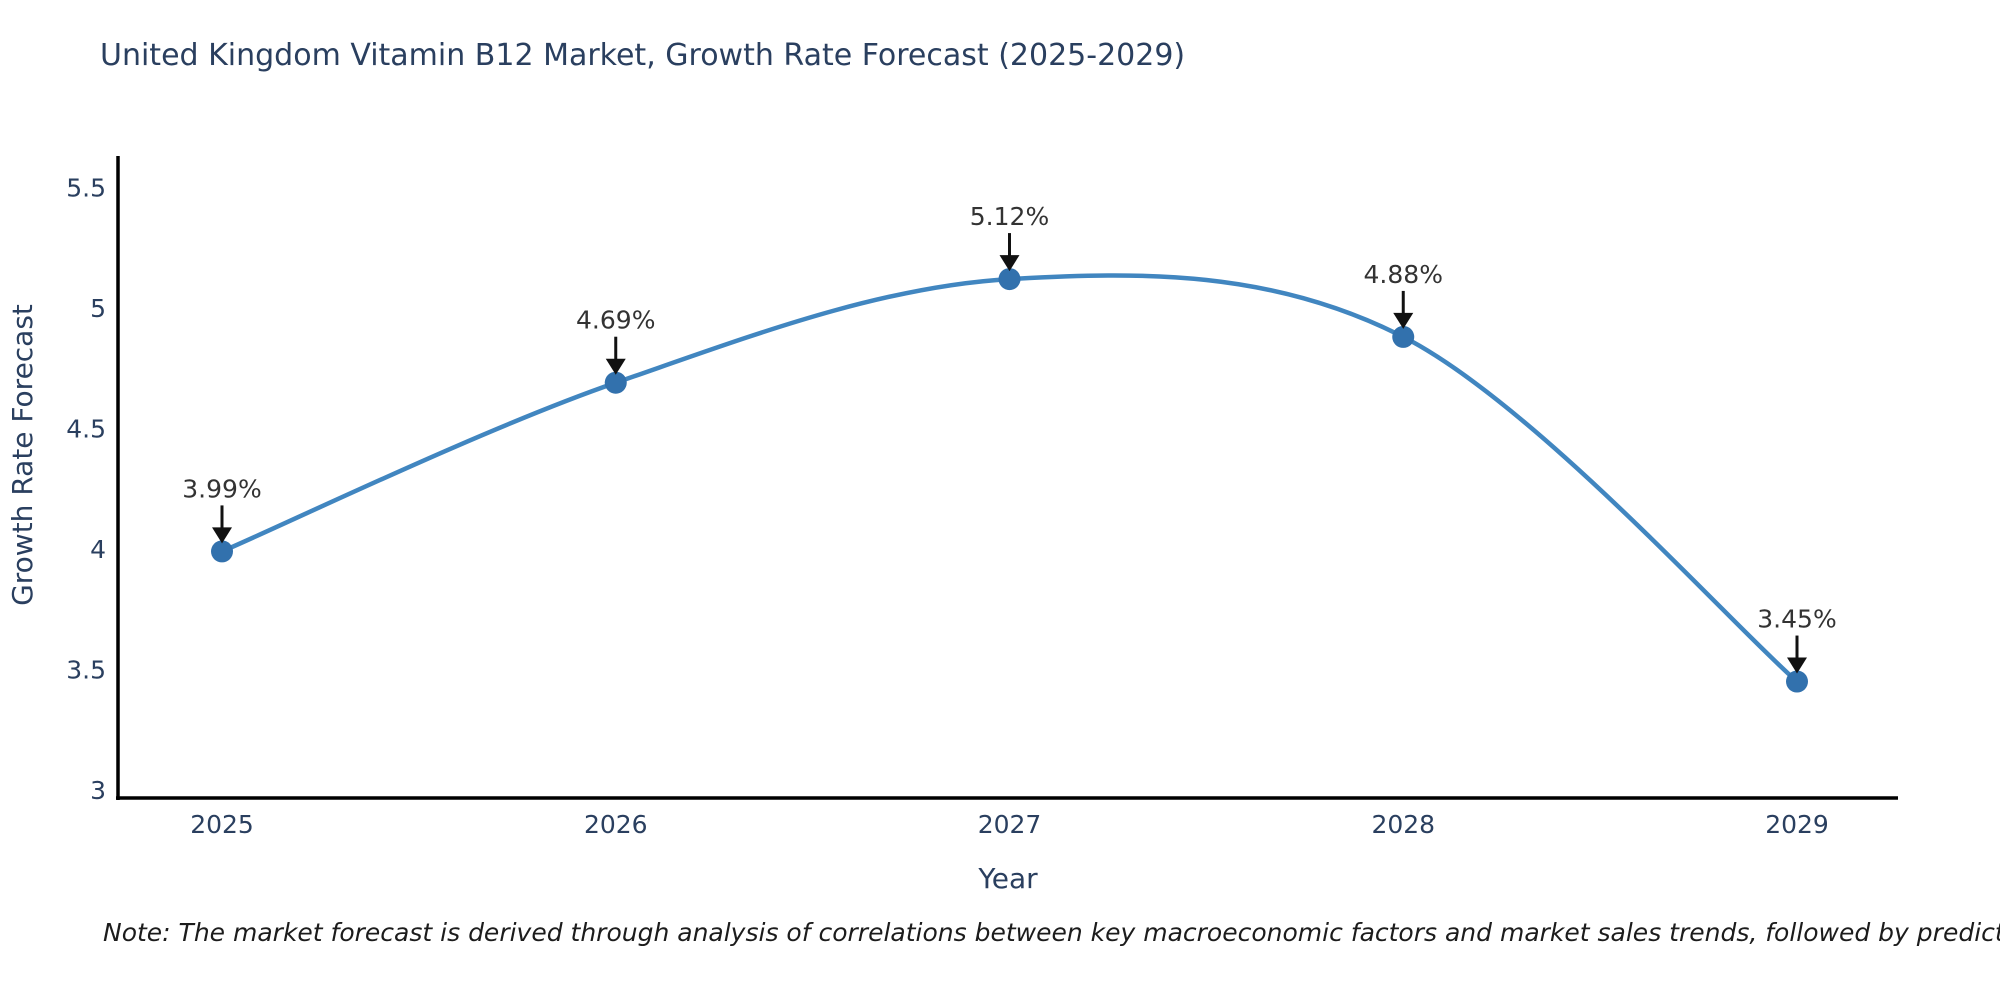 The height and width of the screenshot is (1000, 2000). What do you see at coordinates (1009, 216) in the screenshot?
I see `annotation-label: 5.12%` at bounding box center [1009, 216].